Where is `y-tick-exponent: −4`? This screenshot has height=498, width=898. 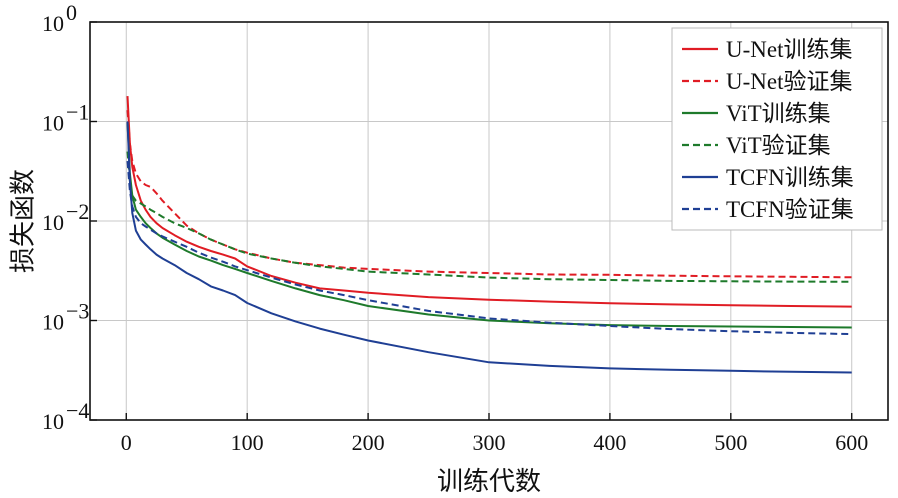 y-tick-exponent: −4 is located at coordinates (77, 410).